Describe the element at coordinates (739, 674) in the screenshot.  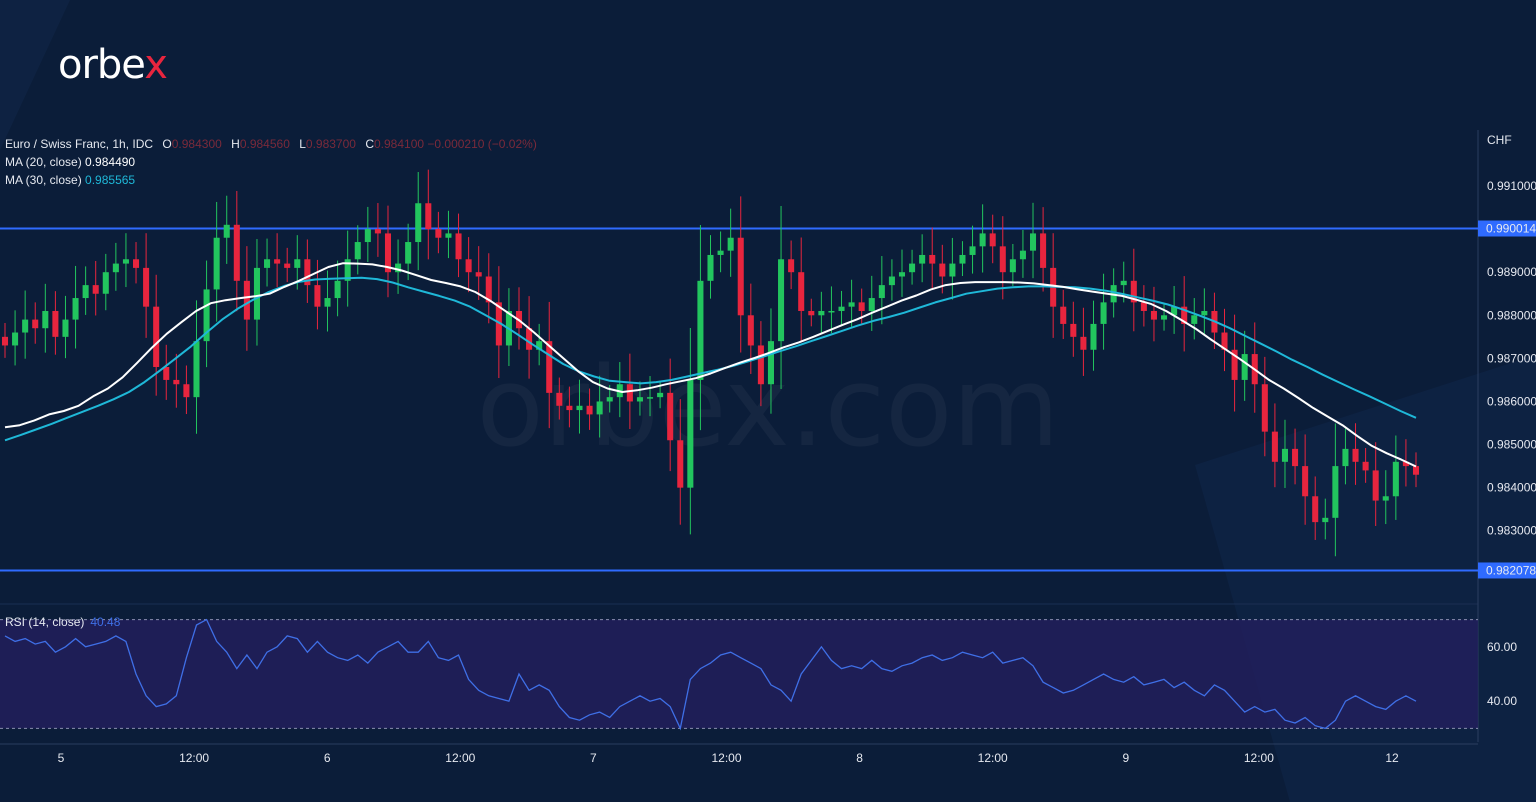
I see `rsi-band` at that location.